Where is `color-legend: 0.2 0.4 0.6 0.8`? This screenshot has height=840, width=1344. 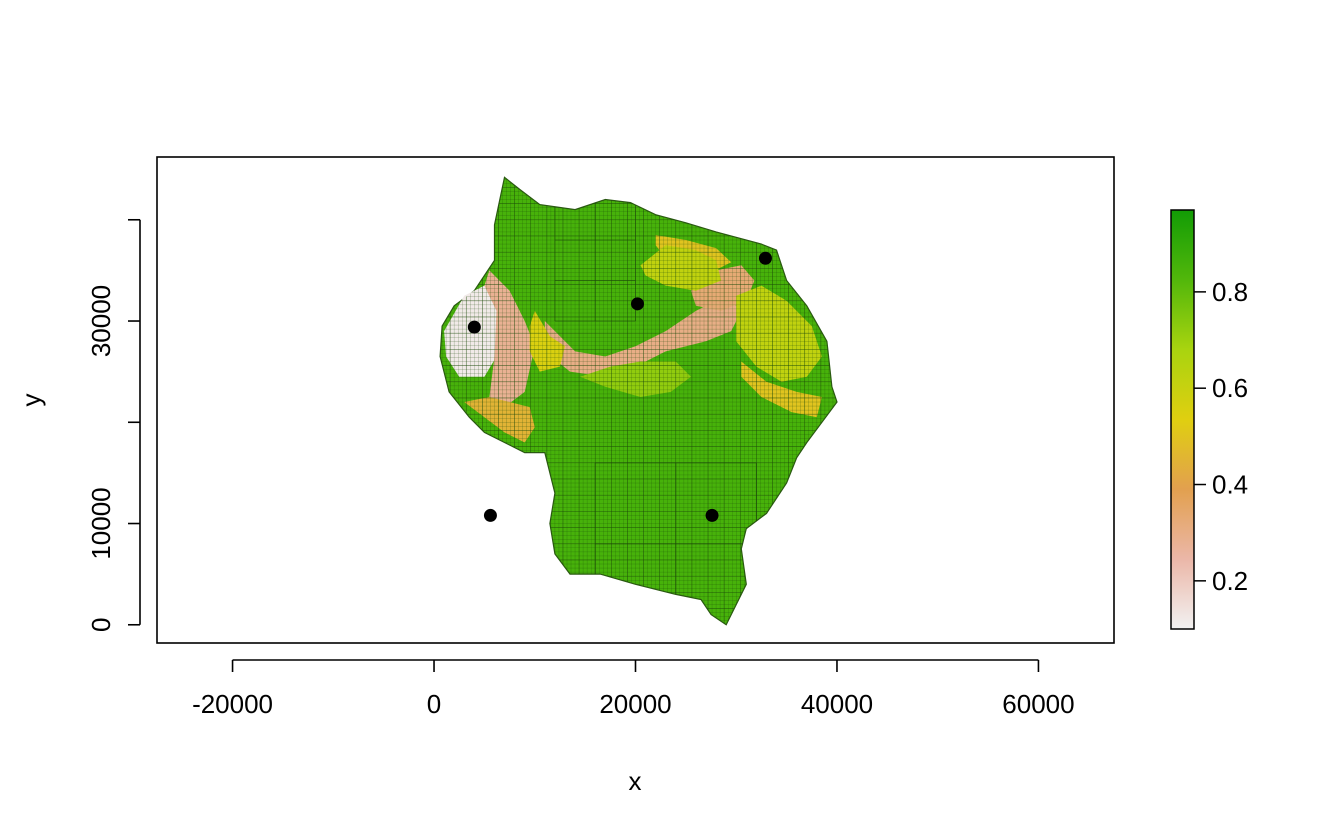
color-legend: 0.2 0.4 0.6 0.8 is located at coordinates (1209, 419).